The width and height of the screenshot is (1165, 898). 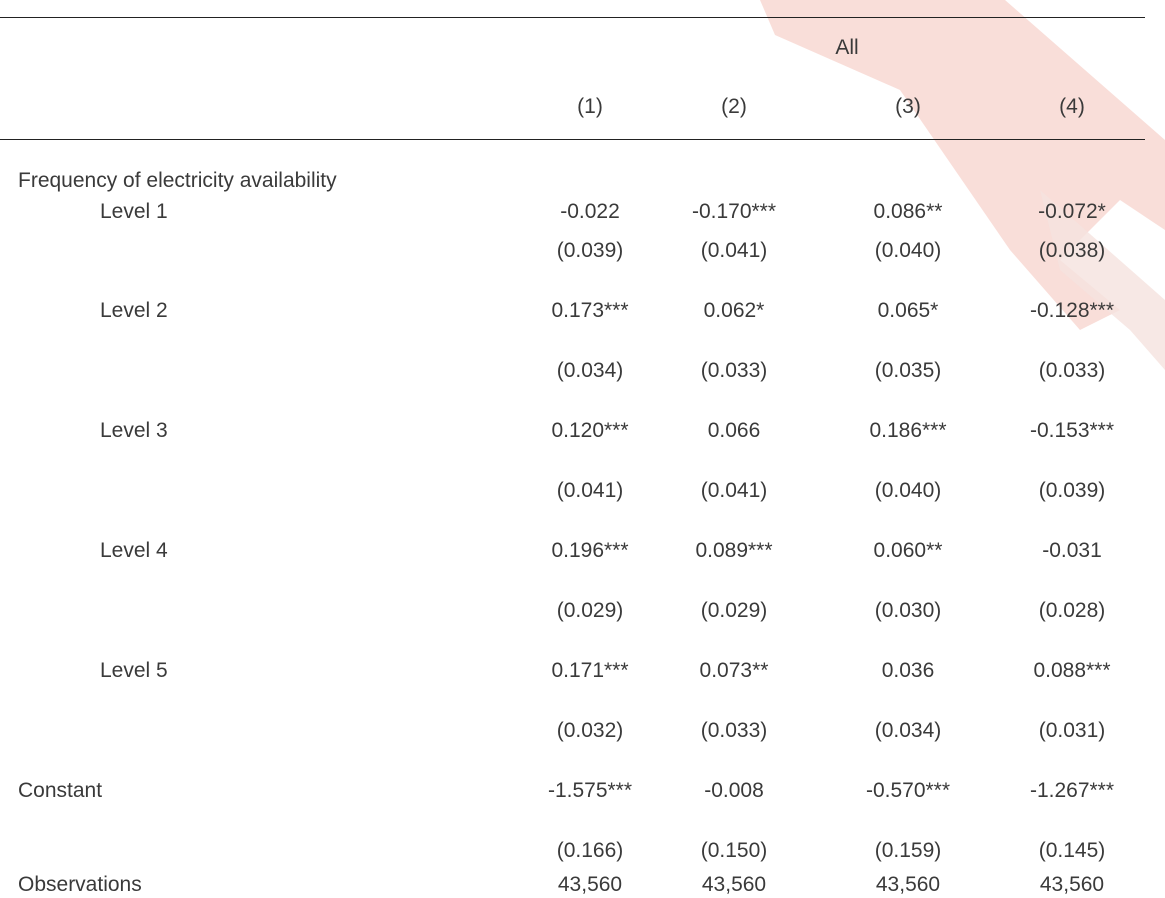 I want to click on coef-constant-col-2: -0.008, so click(x=734, y=790).